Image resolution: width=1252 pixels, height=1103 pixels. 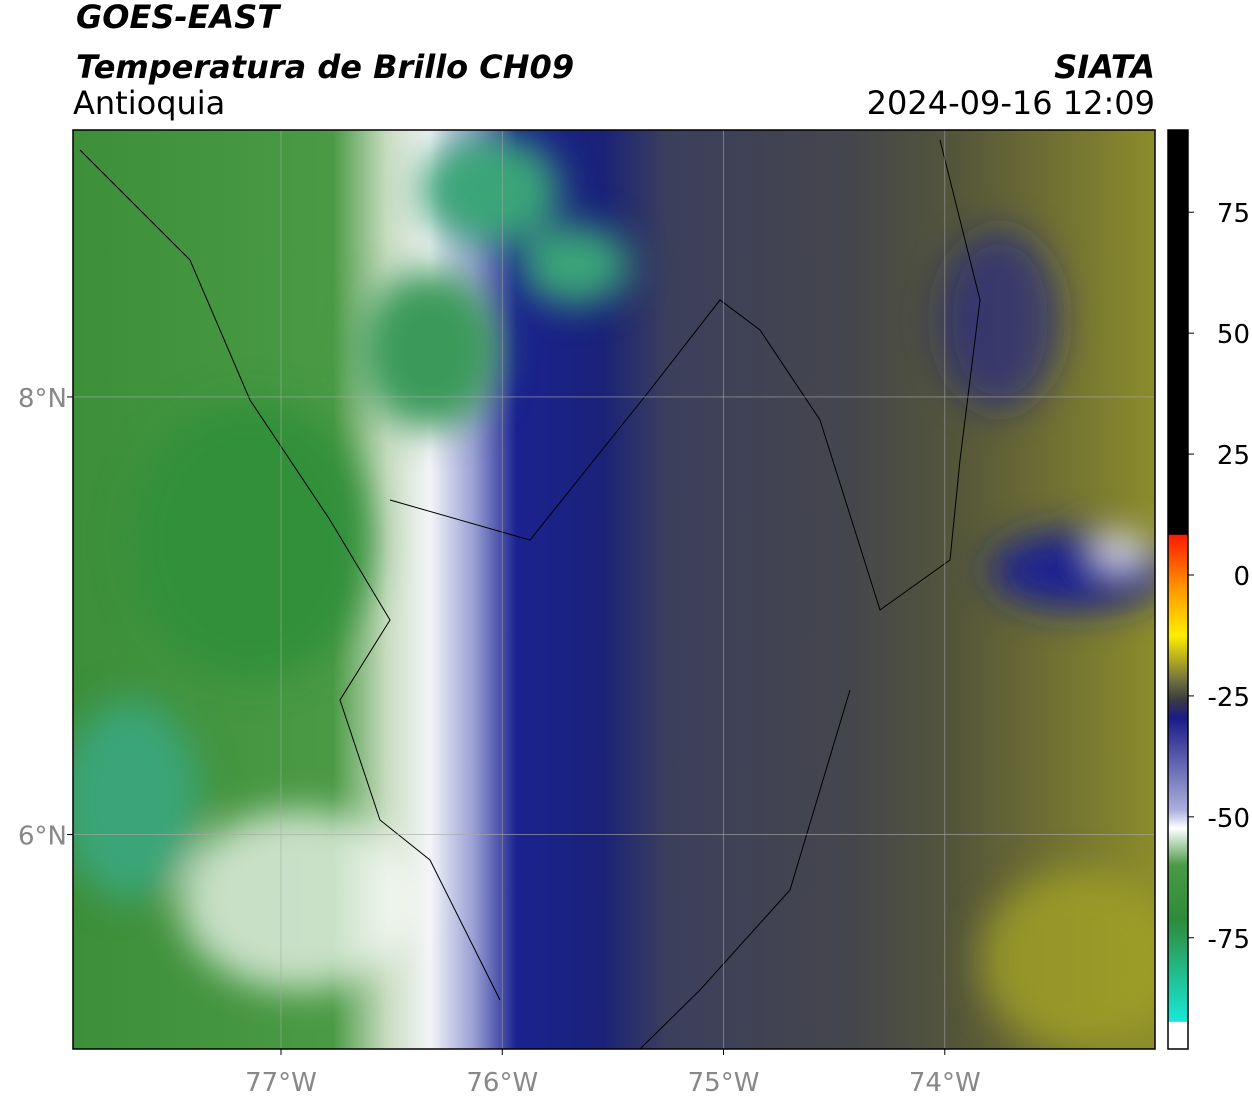 I want to click on x-tick-label: 76°W, so click(x=502, y=1083).